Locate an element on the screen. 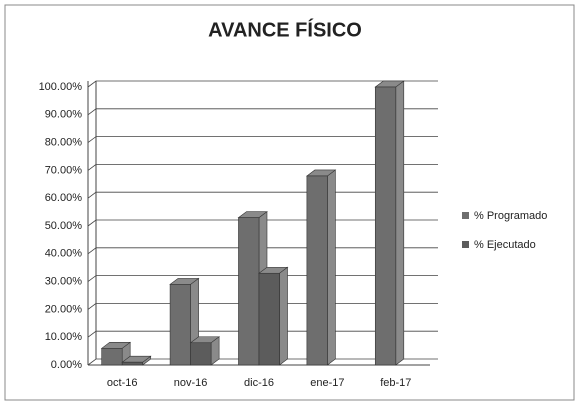 This screenshot has width=580, height=408. y-tick-label: 0.00% is located at coordinates (66, 365).